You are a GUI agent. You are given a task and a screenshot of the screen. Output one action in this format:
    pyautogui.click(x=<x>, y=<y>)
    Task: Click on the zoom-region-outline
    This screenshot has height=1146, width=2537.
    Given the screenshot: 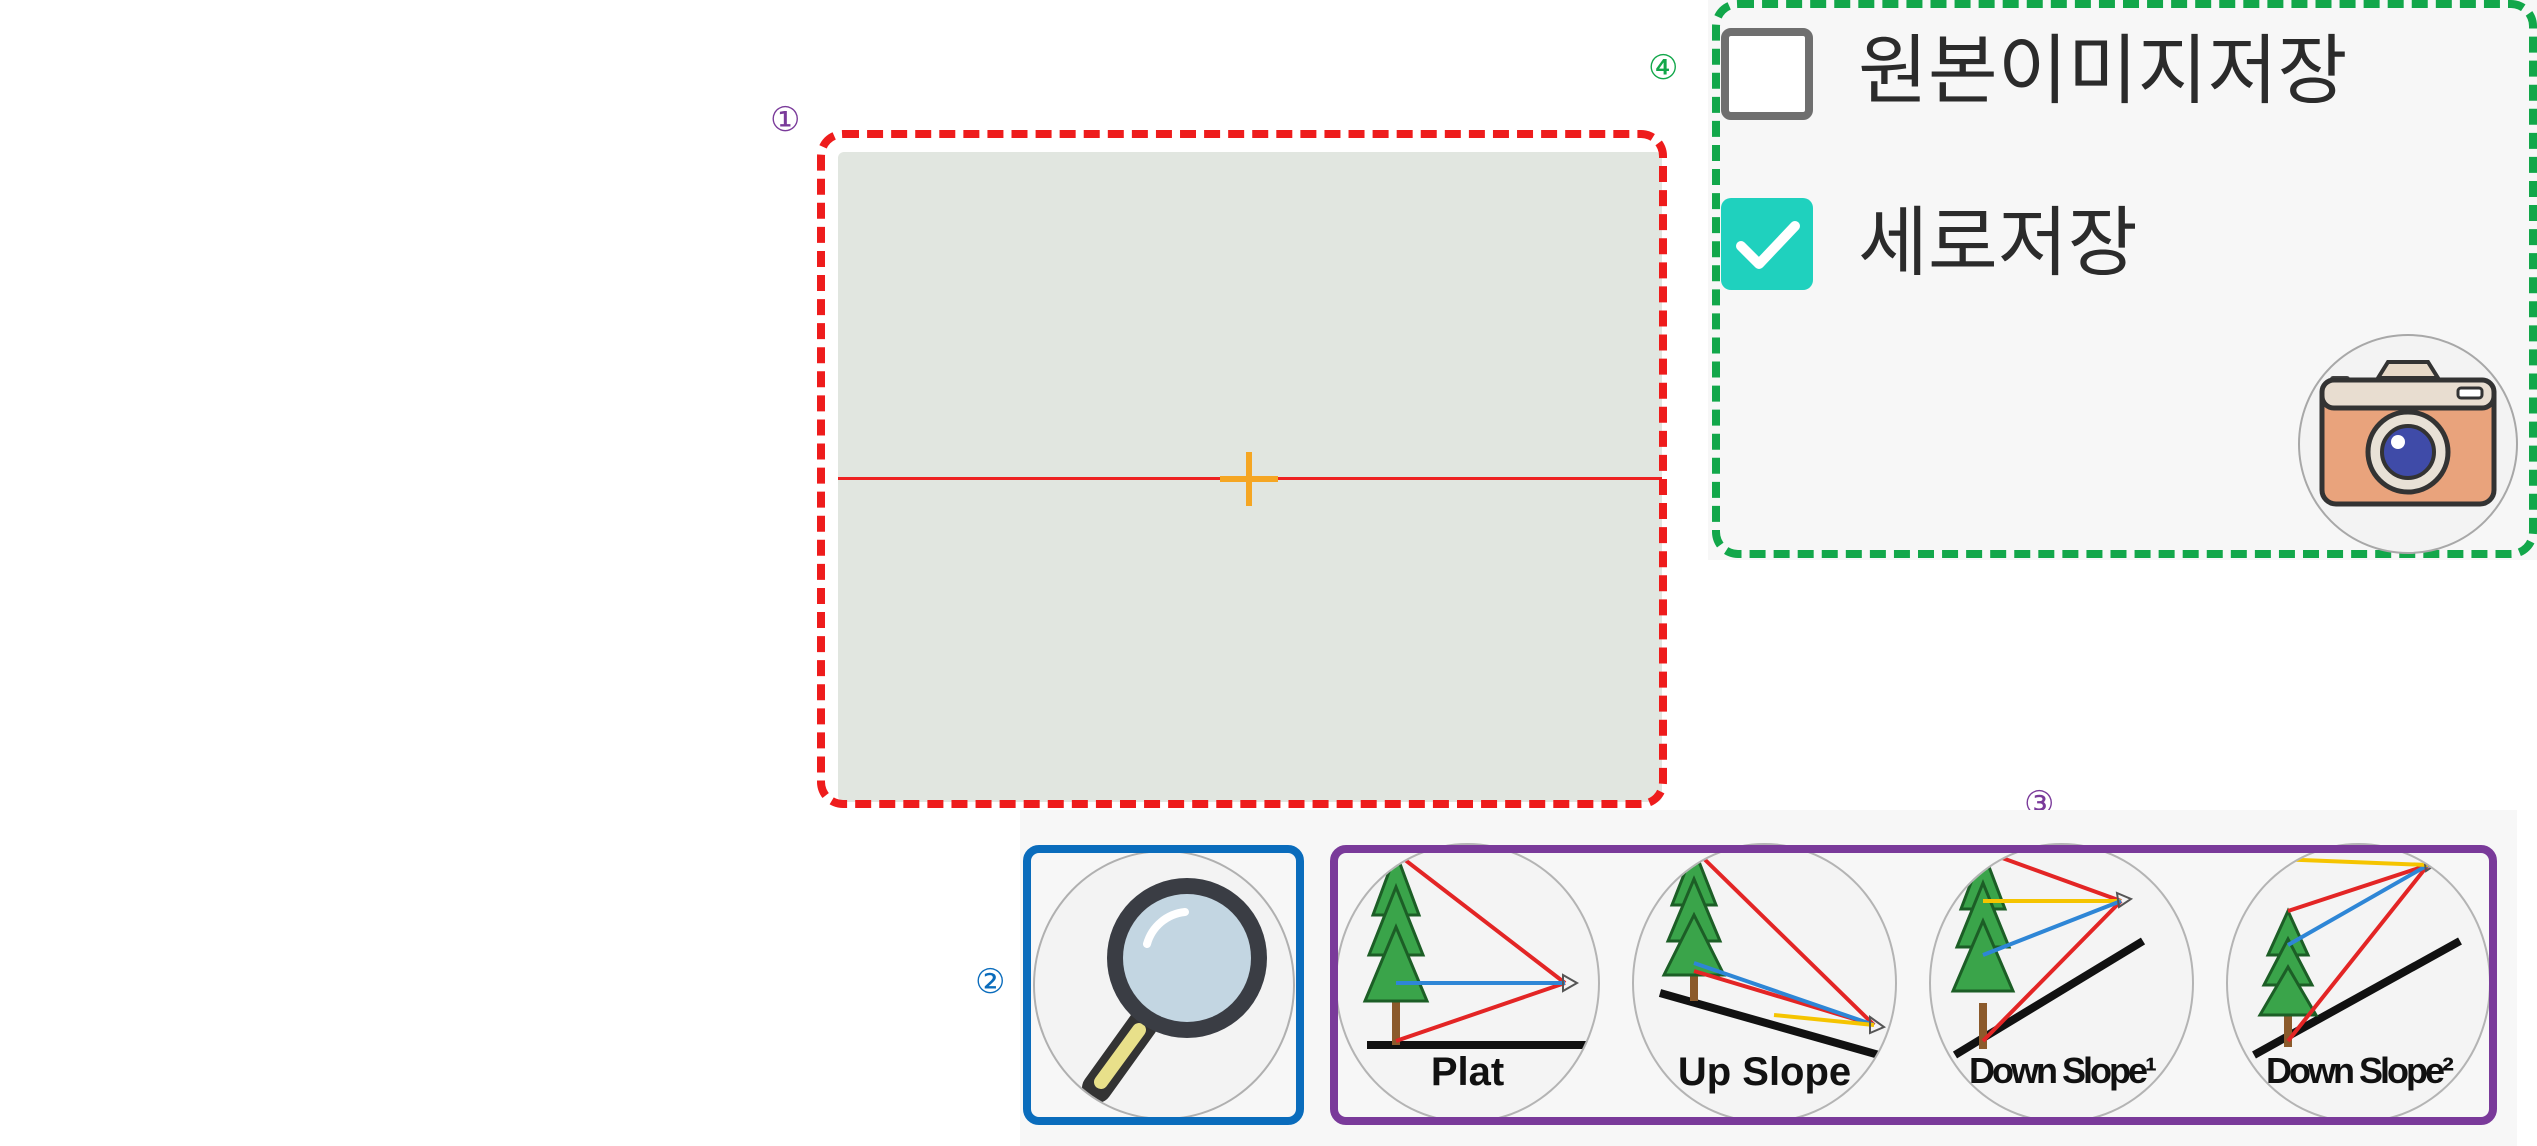 What is the action you would take?
    pyautogui.click(x=1163, y=985)
    